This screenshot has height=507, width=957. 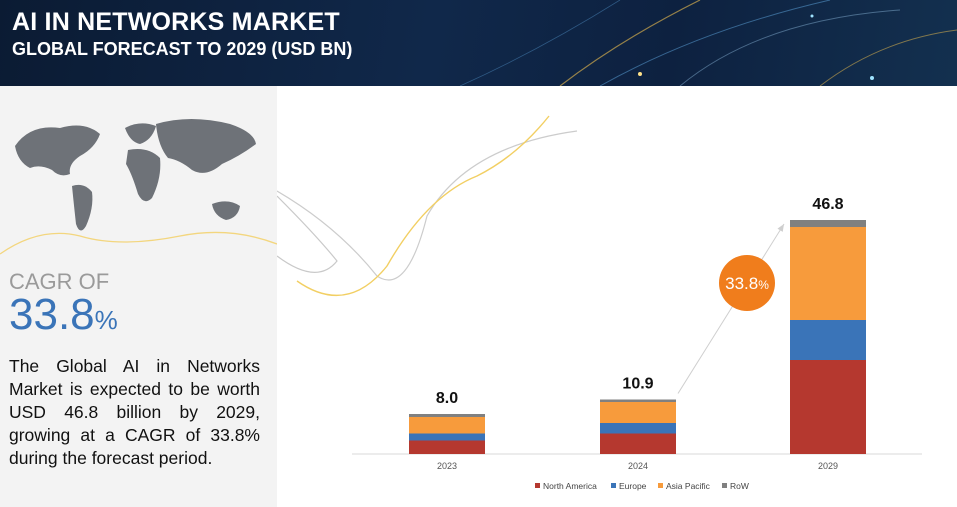 I want to click on bar-segment-europe-2024, so click(x=638, y=428).